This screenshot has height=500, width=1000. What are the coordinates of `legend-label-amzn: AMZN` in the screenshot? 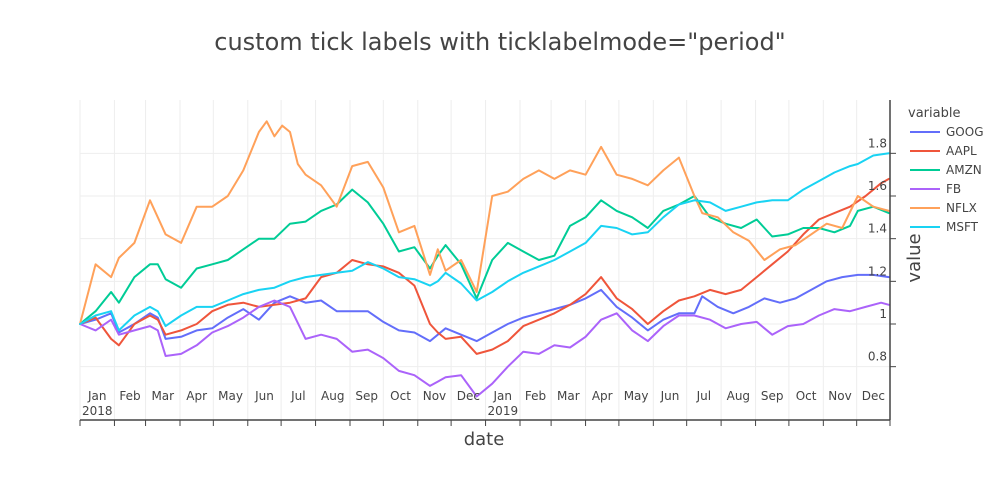 It's located at (964, 170).